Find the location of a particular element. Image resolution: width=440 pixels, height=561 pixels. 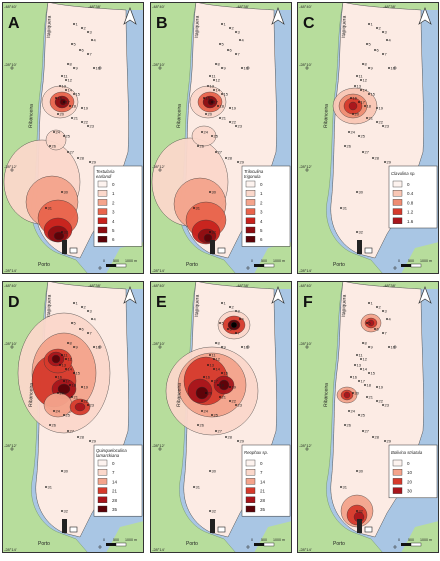

legend-value: 35 is located at coordinates (263, 509).